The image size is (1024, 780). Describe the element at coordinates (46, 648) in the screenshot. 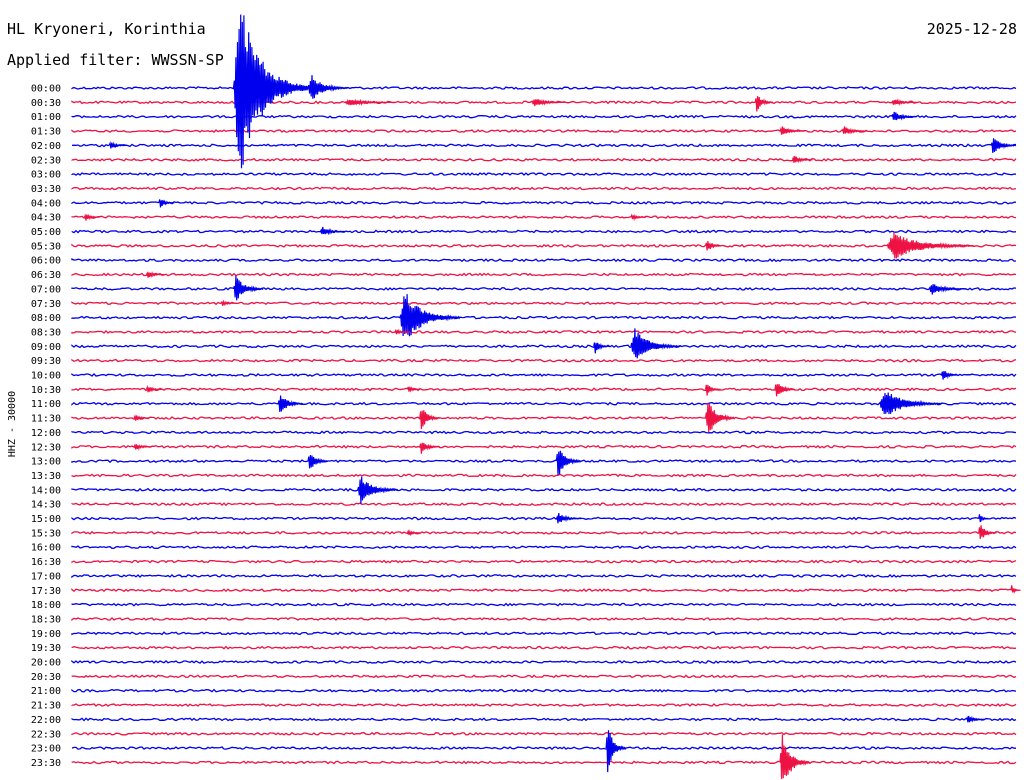

I see `tick-label-1930: 19:30` at that location.